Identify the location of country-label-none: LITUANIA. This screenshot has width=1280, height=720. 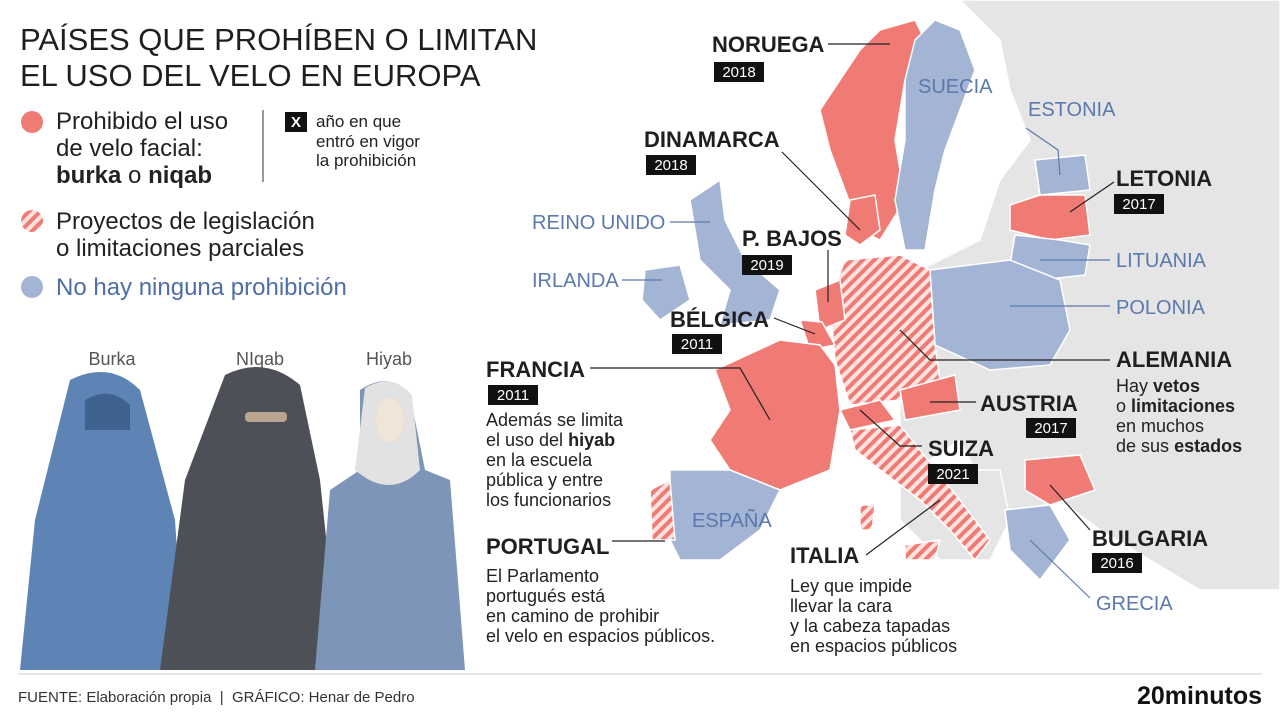
(1161, 261).